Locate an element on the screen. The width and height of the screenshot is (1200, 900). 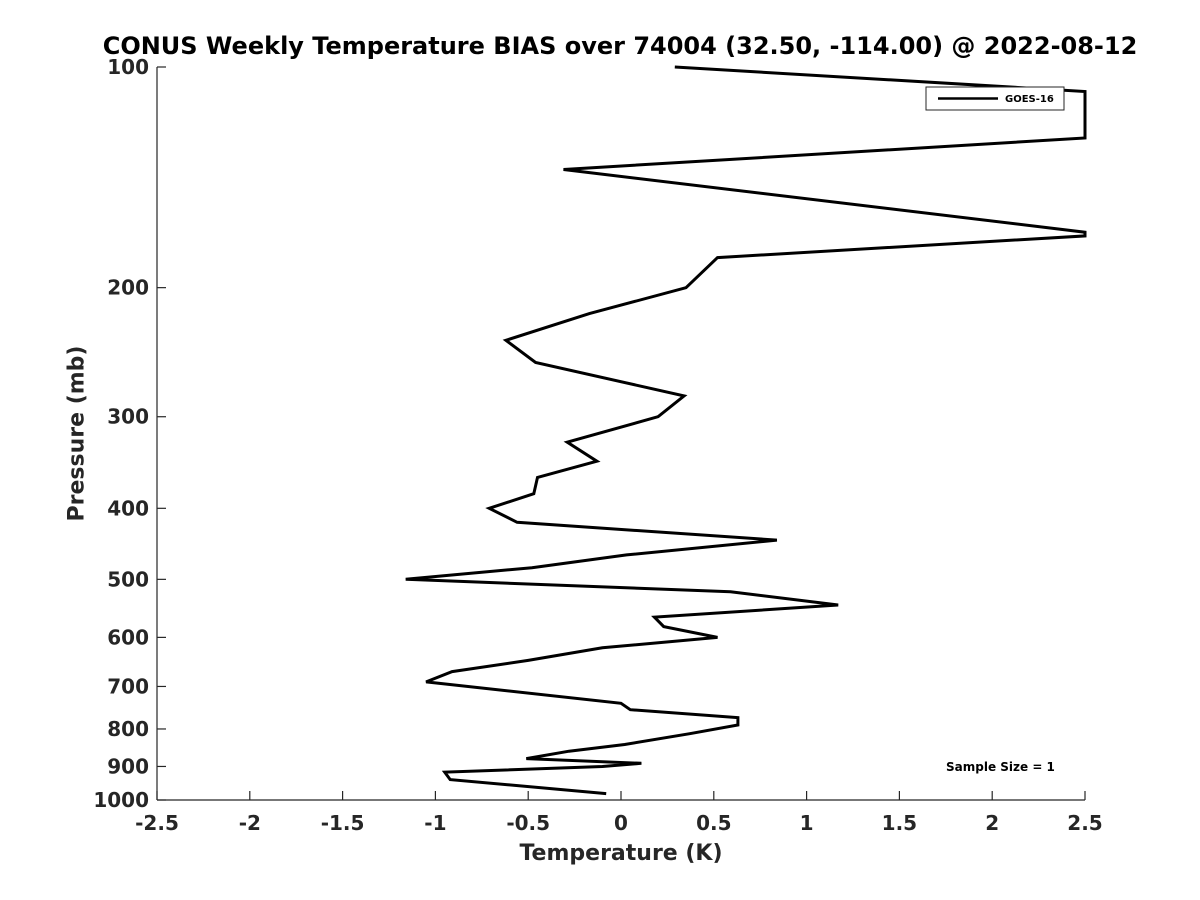
y-tick-label: 200 is located at coordinates (128, 288).